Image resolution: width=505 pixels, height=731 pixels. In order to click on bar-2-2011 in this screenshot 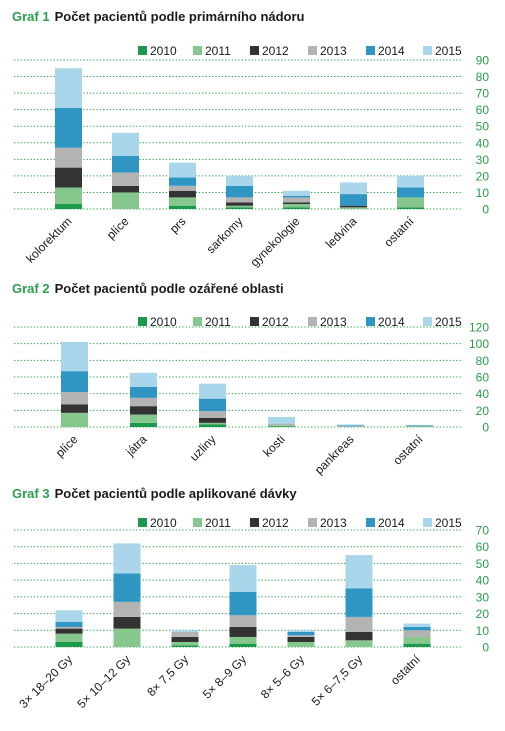, I will do `click(125, 200)`.